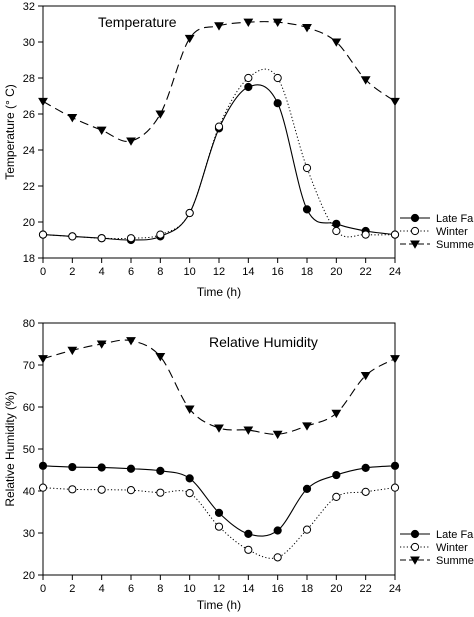  What do you see at coordinates (395, 589) in the screenshot?
I see `humidity-x-tick-label: 24` at bounding box center [395, 589].